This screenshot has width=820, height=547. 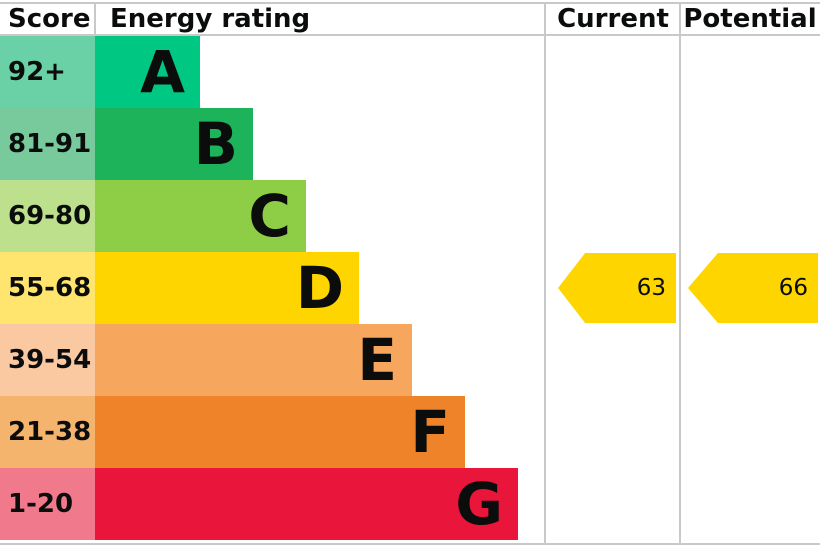 What do you see at coordinates (750, 19) in the screenshot?
I see `potential-header: Potential` at bounding box center [750, 19].